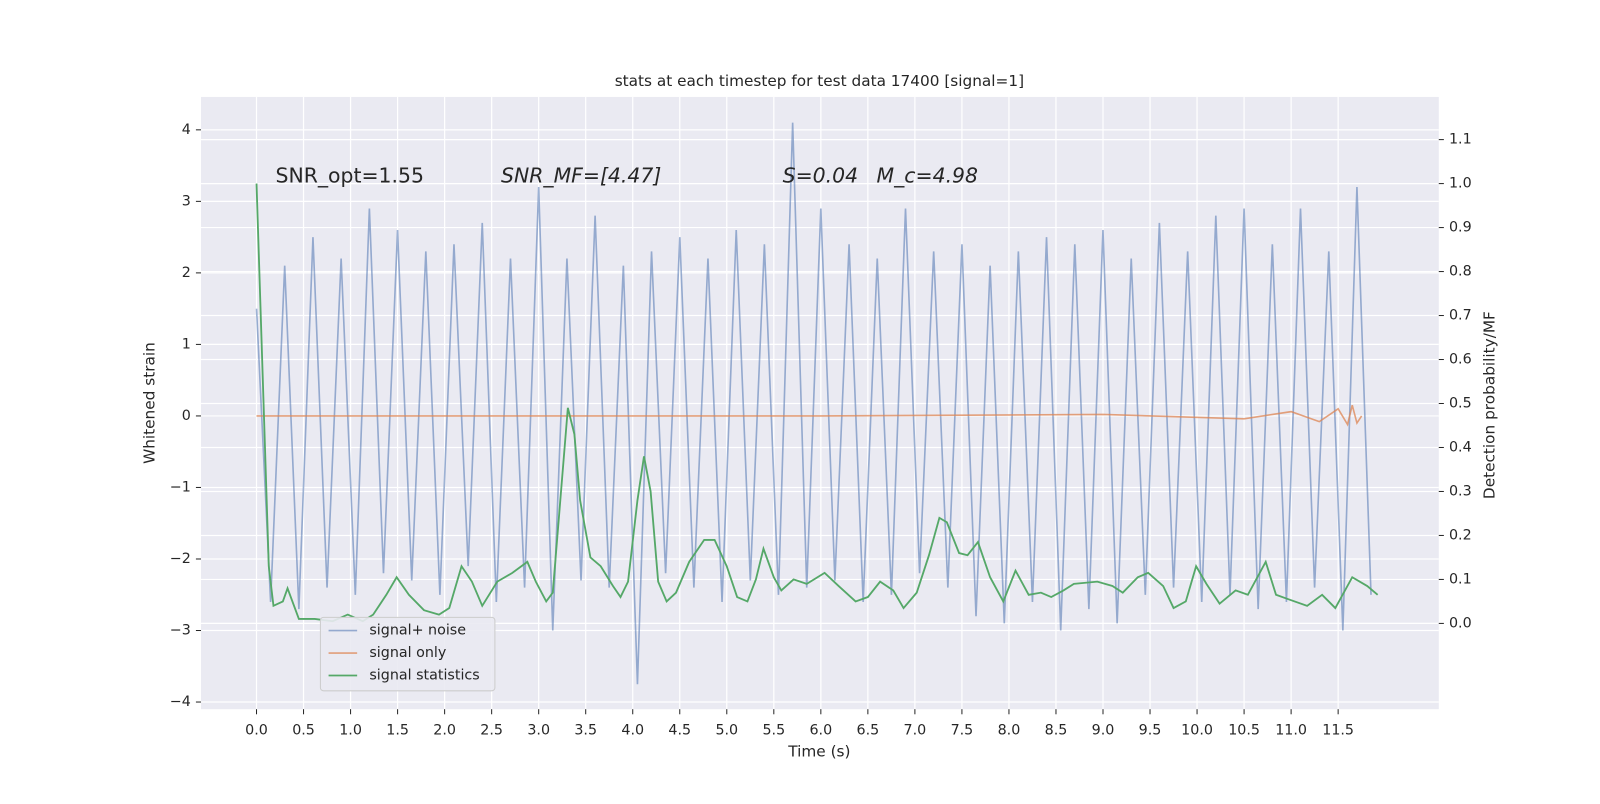 The width and height of the screenshot is (1600, 804). Describe the element at coordinates (1460, 316) in the screenshot. I see `y2-tick-label: 0.7` at that location.